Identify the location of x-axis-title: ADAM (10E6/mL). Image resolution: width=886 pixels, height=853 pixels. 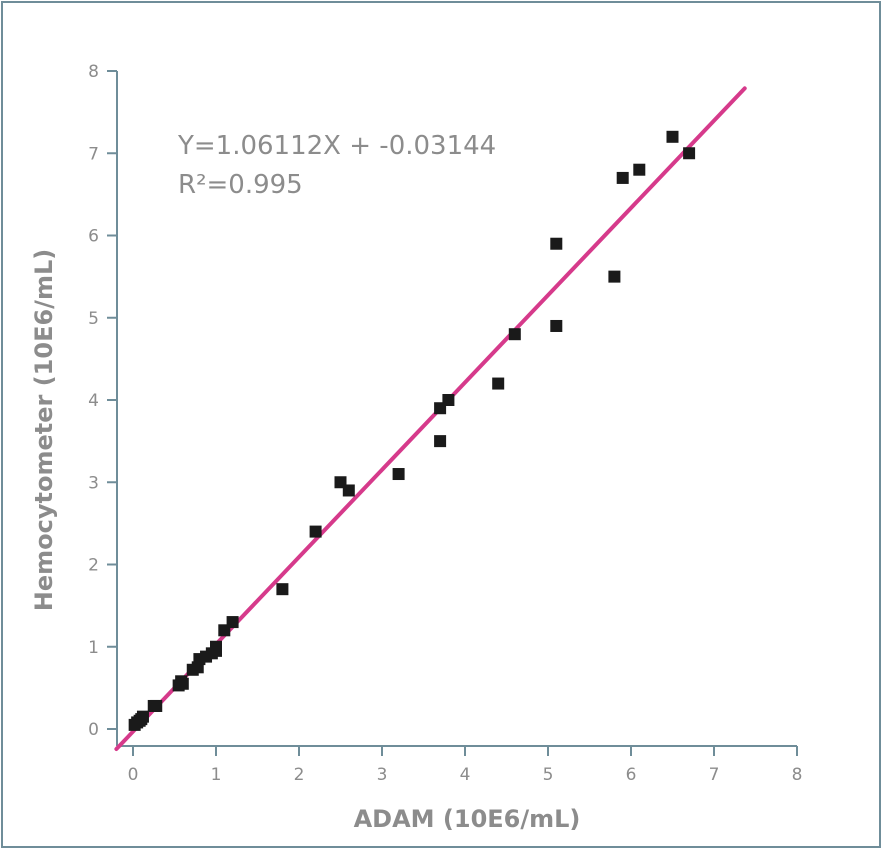
(467, 819).